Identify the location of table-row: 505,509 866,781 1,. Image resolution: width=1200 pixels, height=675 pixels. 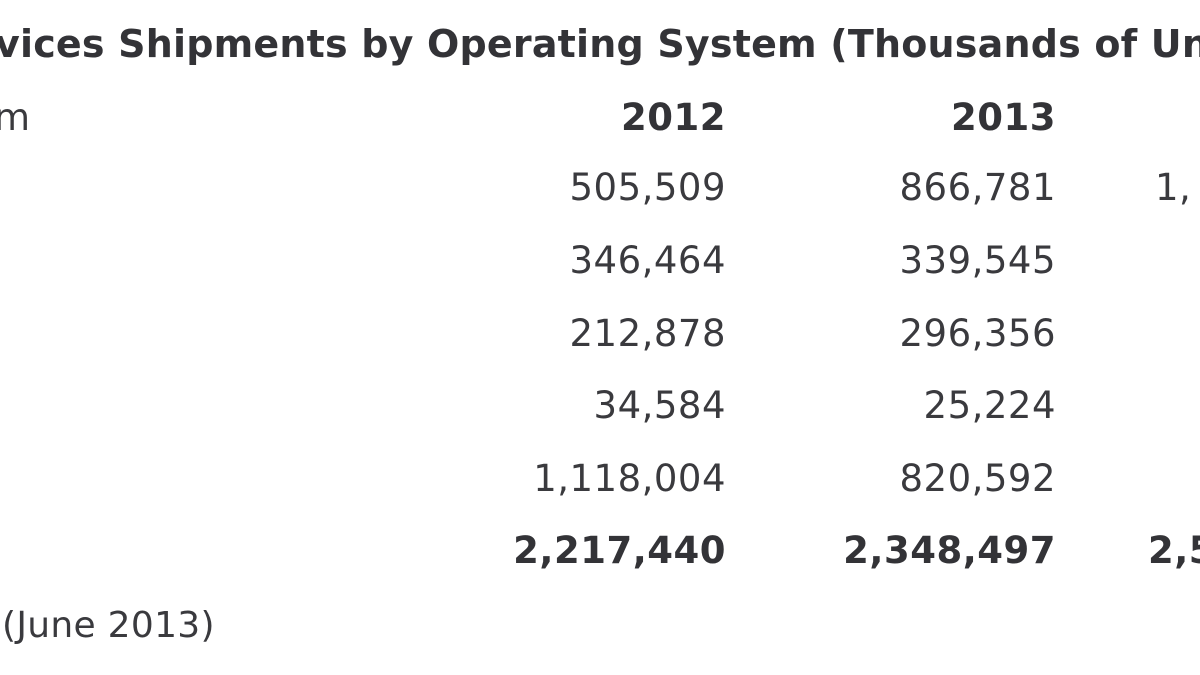
(600, 191).